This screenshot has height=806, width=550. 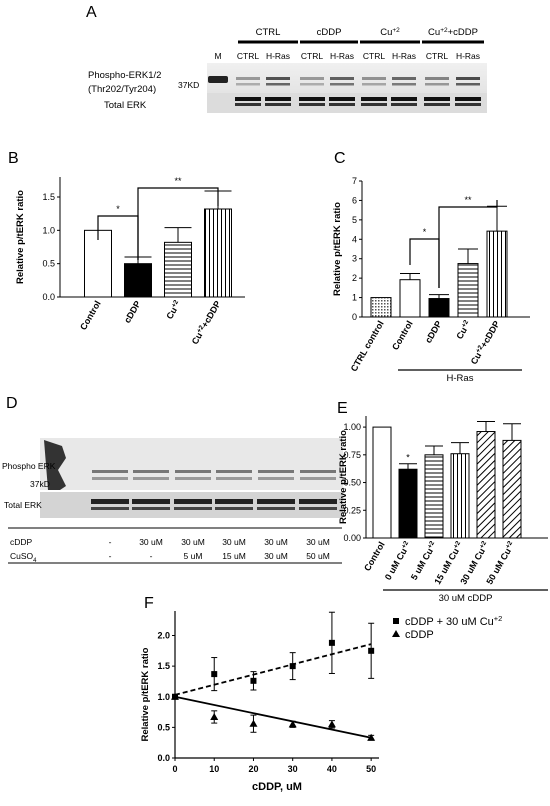 What do you see at coordinates (354, 317) in the screenshot?
I see `y-tick-label: 0` at bounding box center [354, 317].